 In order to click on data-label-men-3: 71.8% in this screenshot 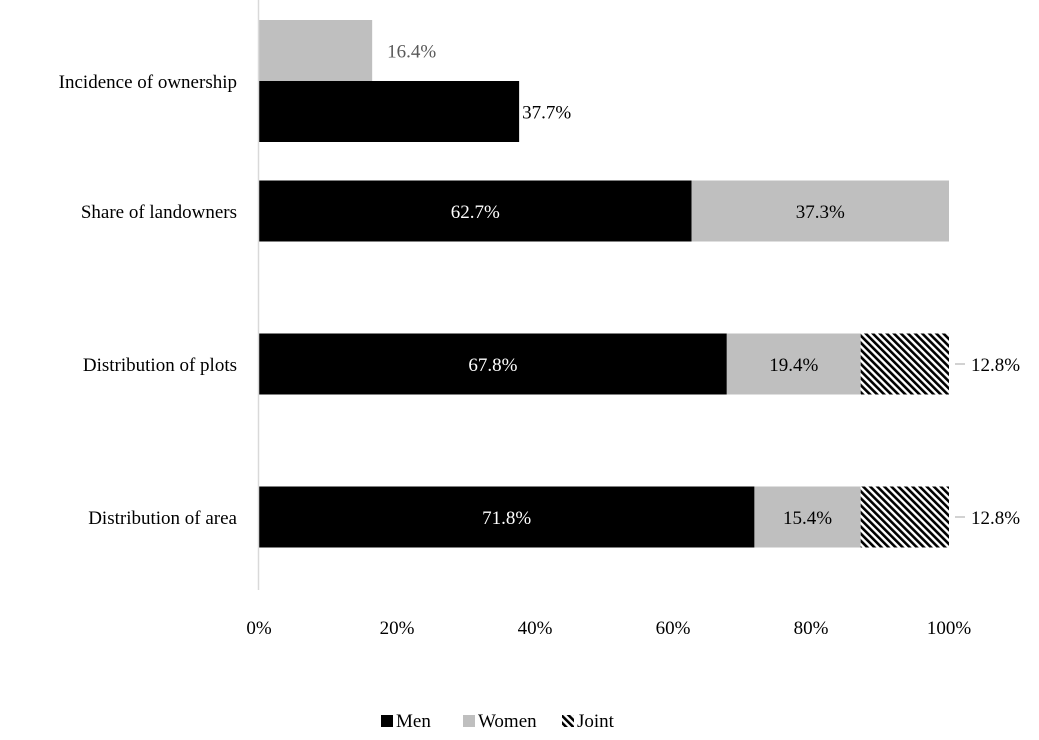, I will do `click(506, 518)`.